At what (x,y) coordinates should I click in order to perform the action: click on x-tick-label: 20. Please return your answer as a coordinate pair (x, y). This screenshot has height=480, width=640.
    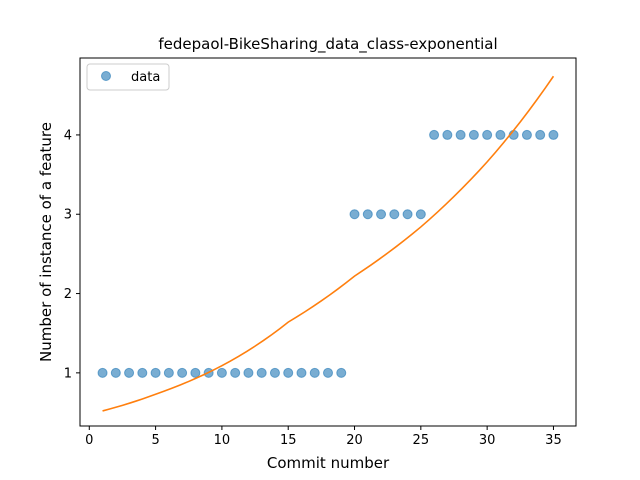
    Looking at the image, I should click on (354, 440).